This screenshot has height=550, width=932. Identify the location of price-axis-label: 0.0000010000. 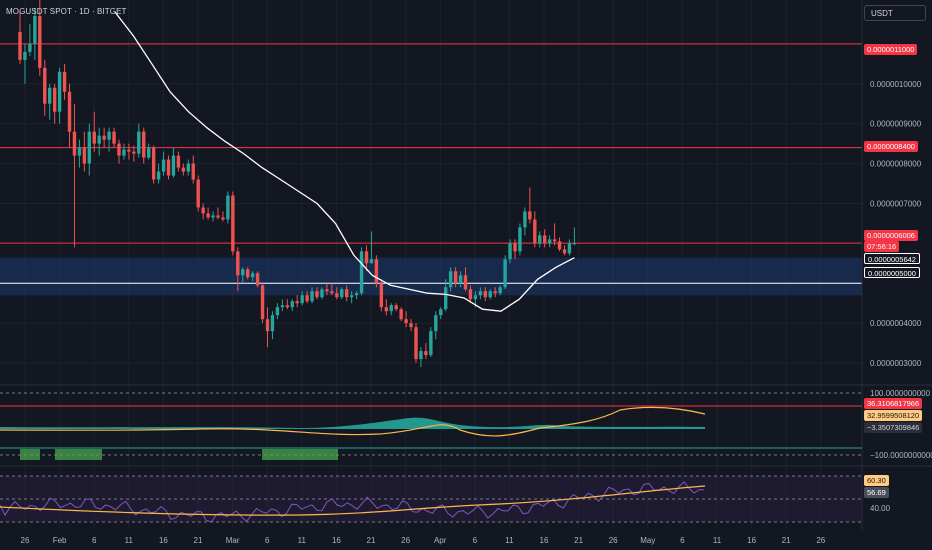
(896, 84).